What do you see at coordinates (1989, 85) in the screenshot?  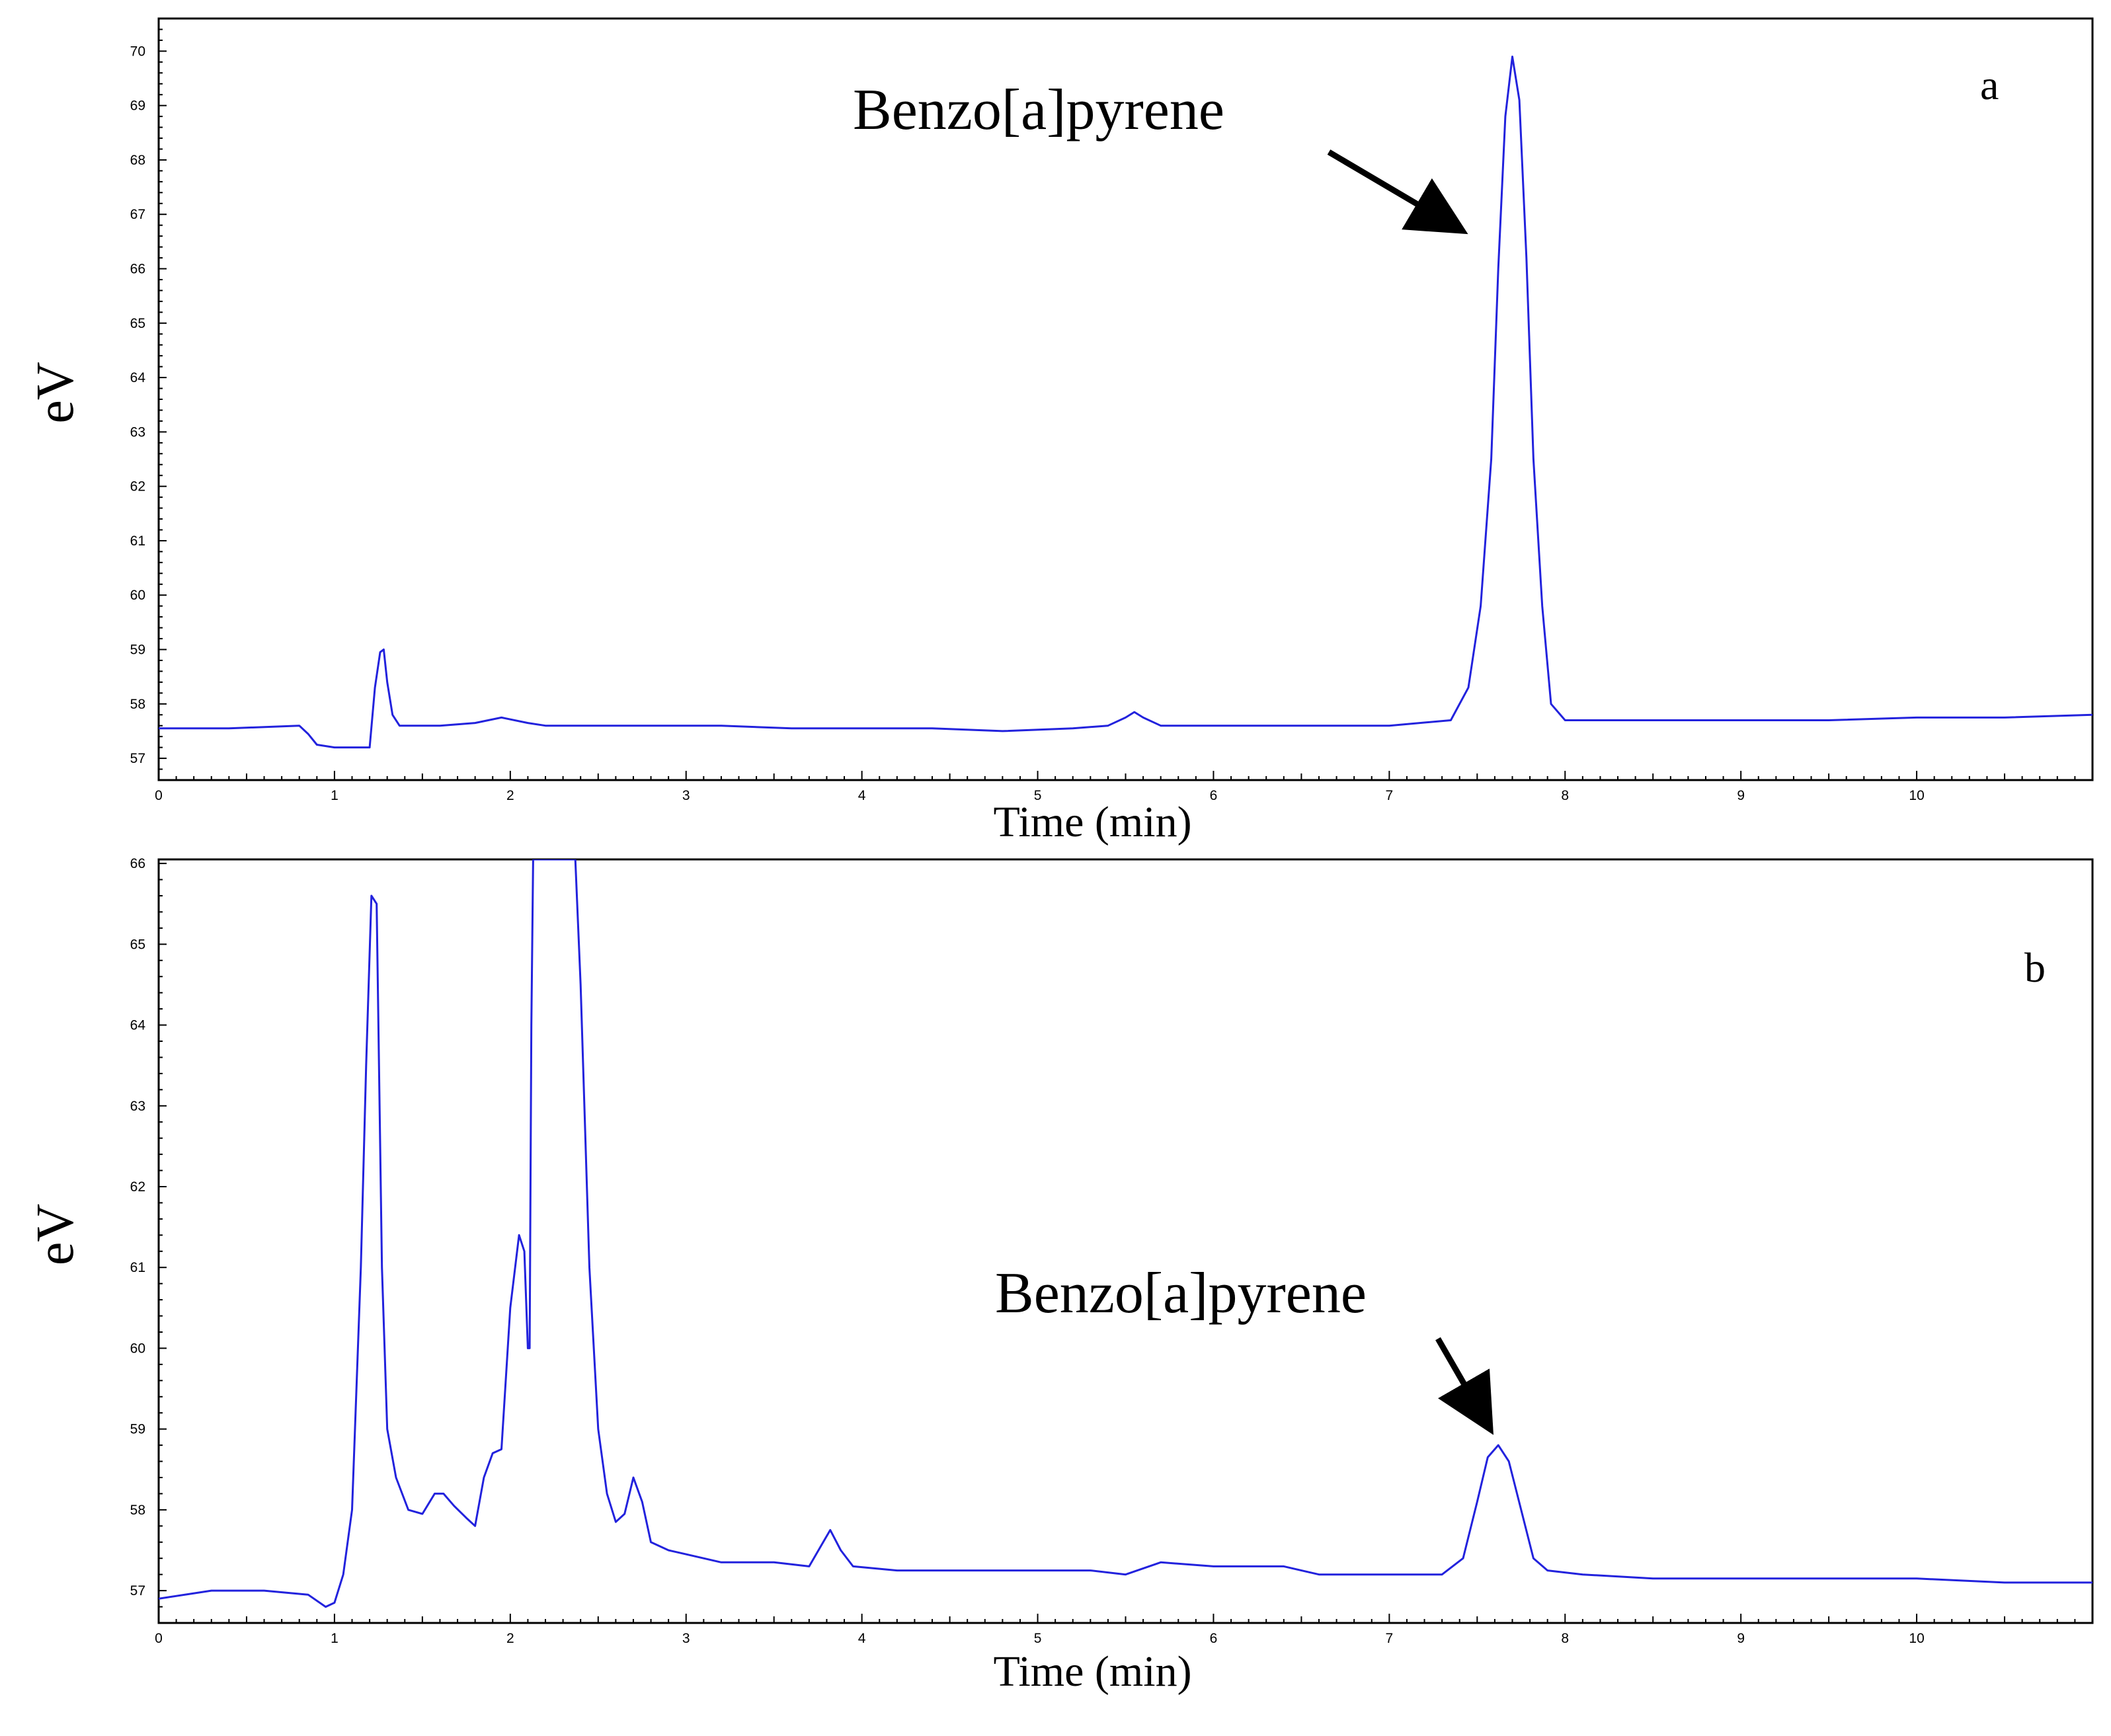 I see `panel-label: a` at bounding box center [1989, 85].